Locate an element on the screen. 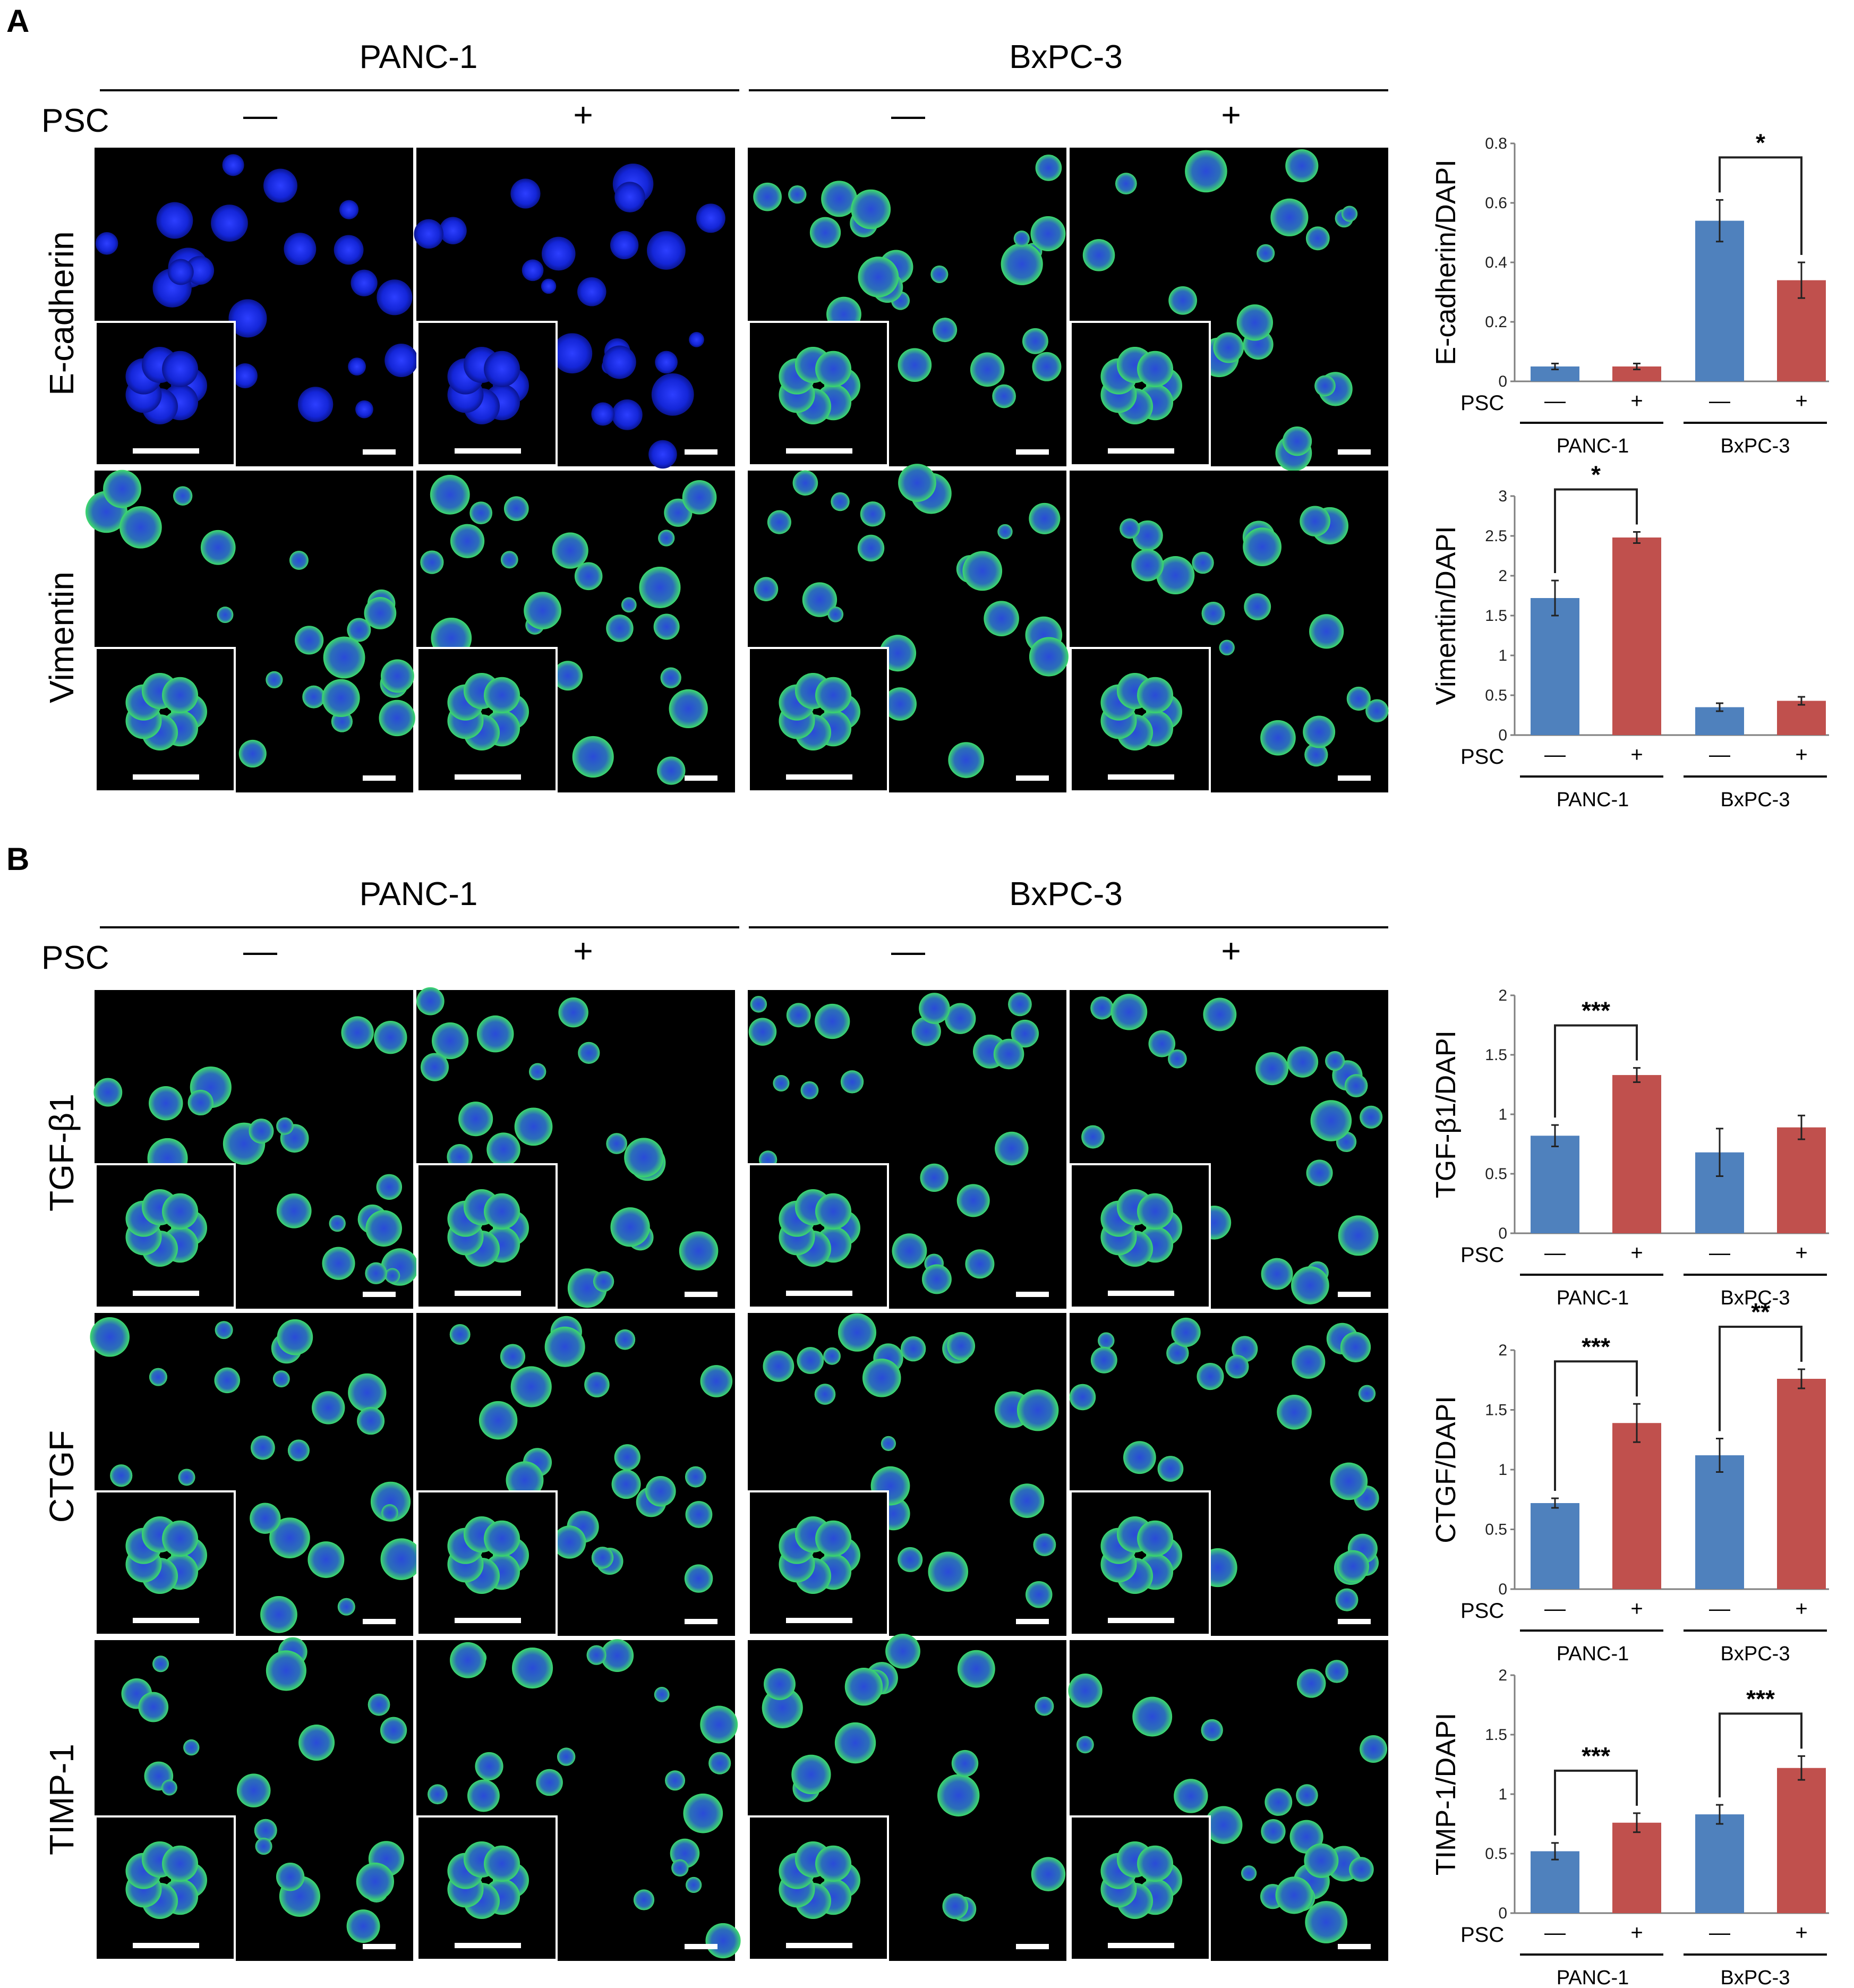 This screenshot has width=1854, height=1988. micrograph-a-r1-c3 is located at coordinates (907, 307).